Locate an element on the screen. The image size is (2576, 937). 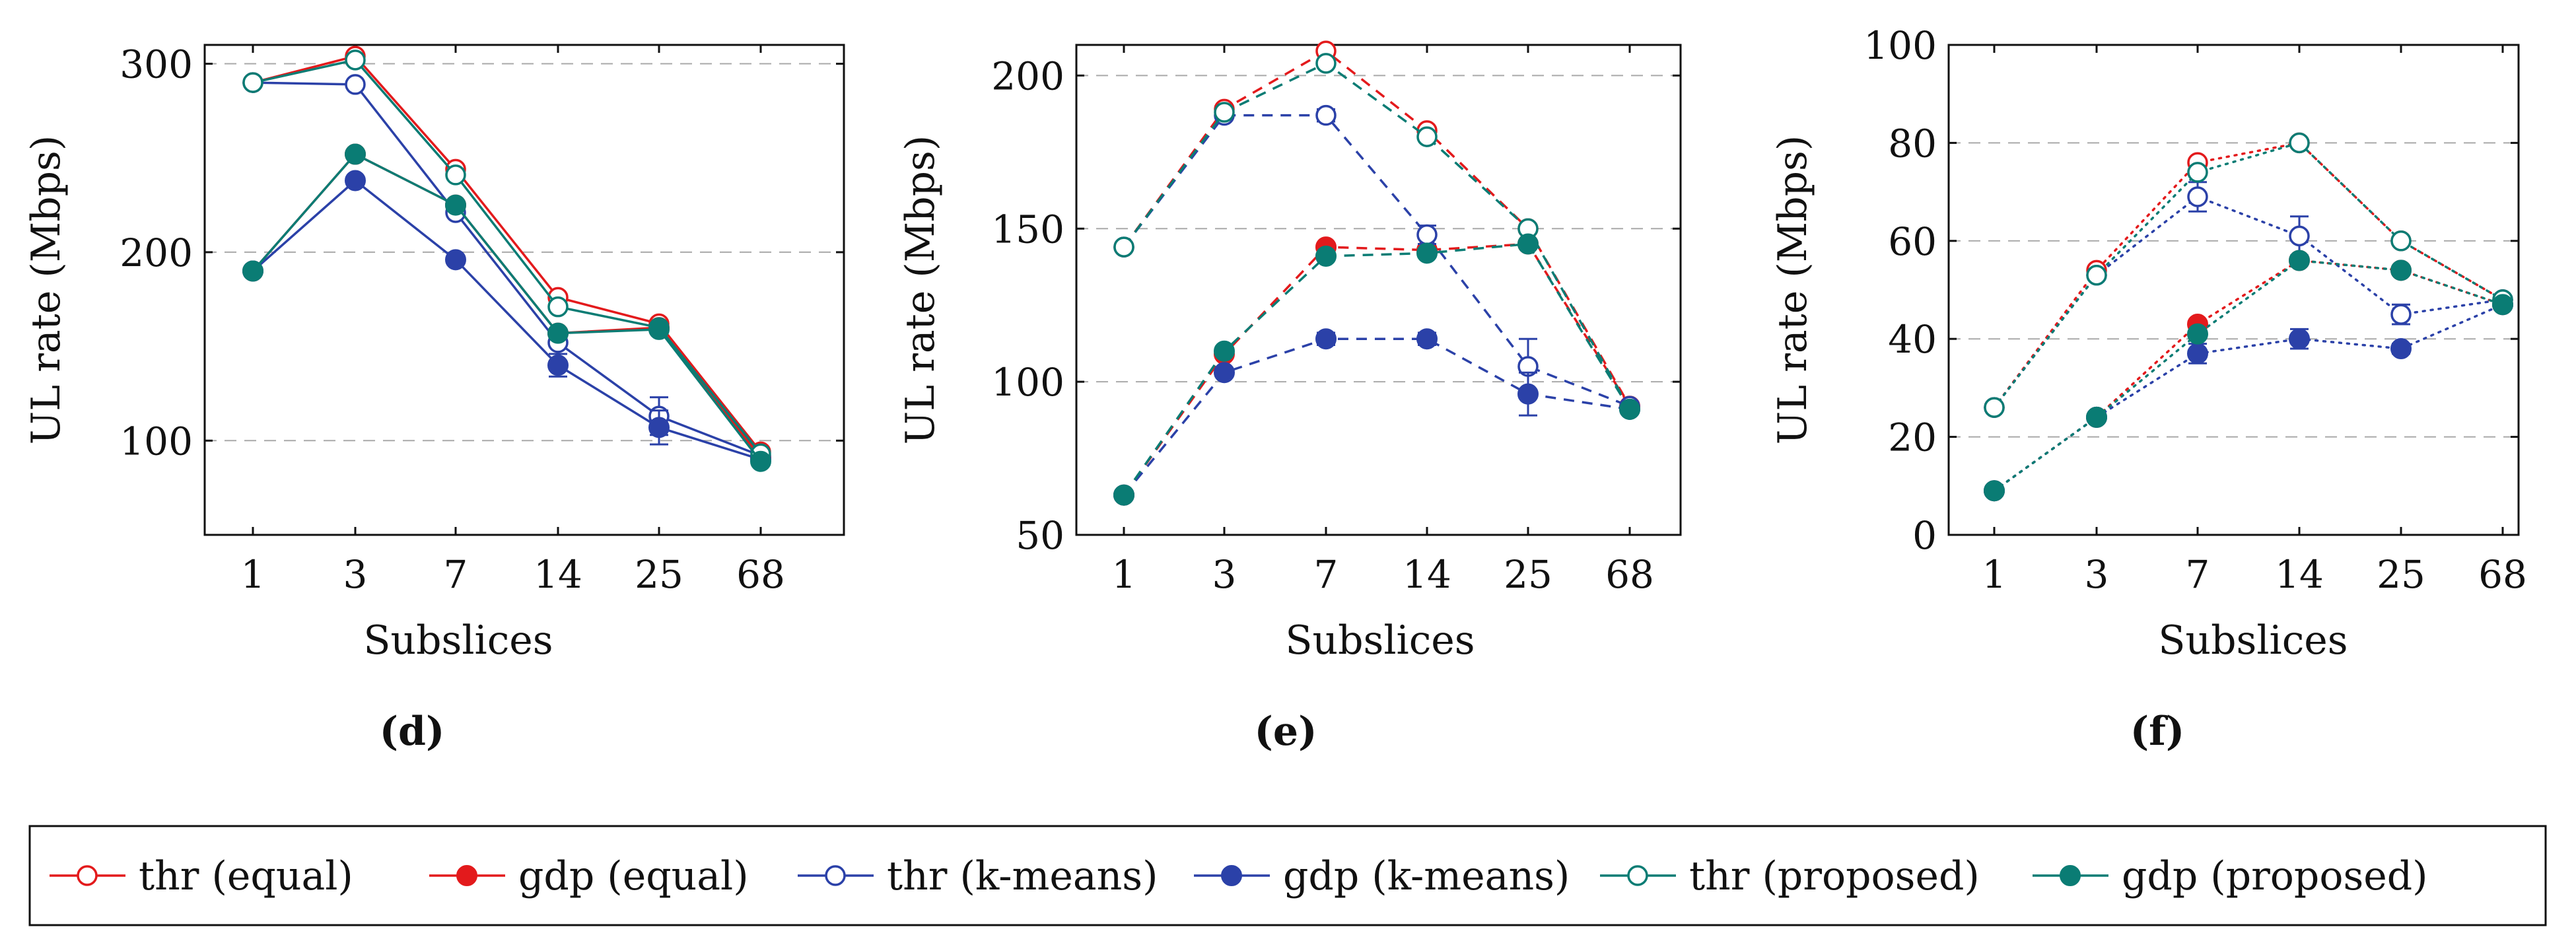
legend-label: thr (proposed) is located at coordinates (1835, 876).